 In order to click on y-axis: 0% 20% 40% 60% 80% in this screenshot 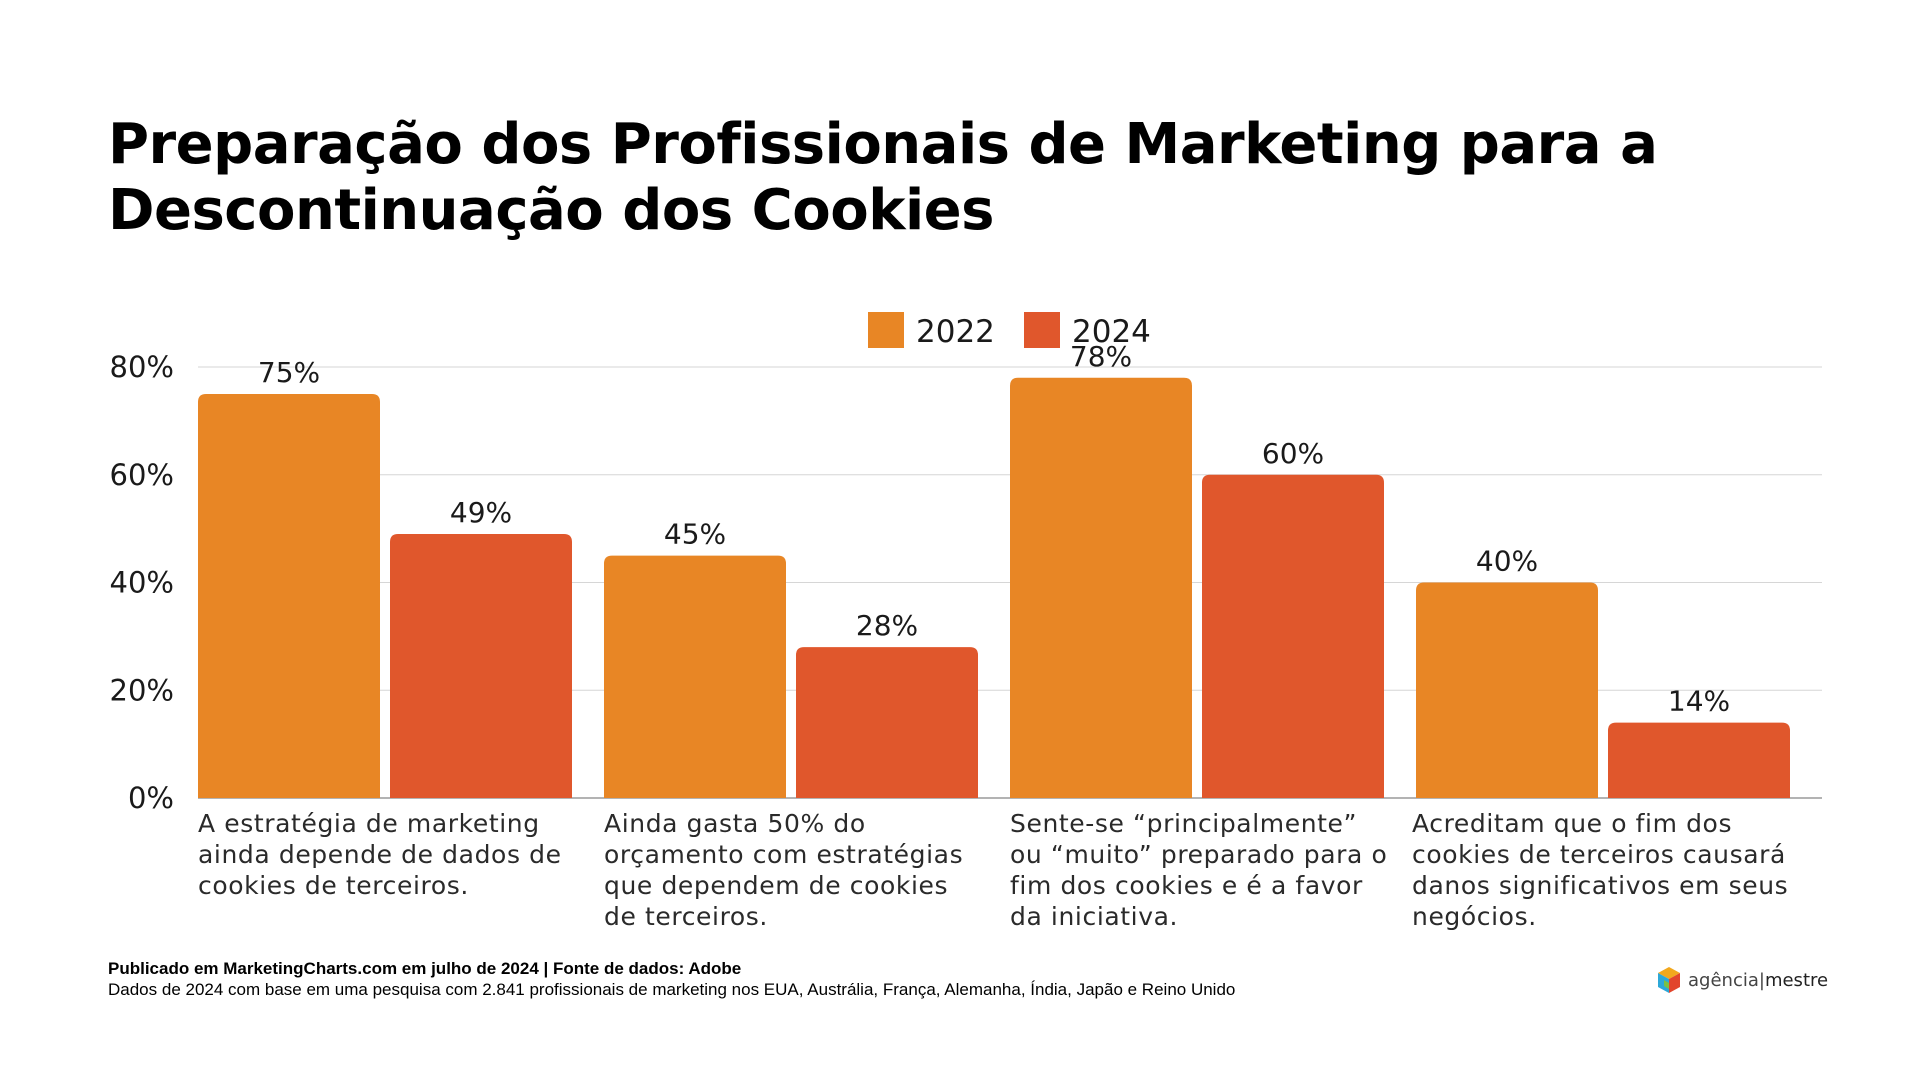, I will do `click(142, 582)`.